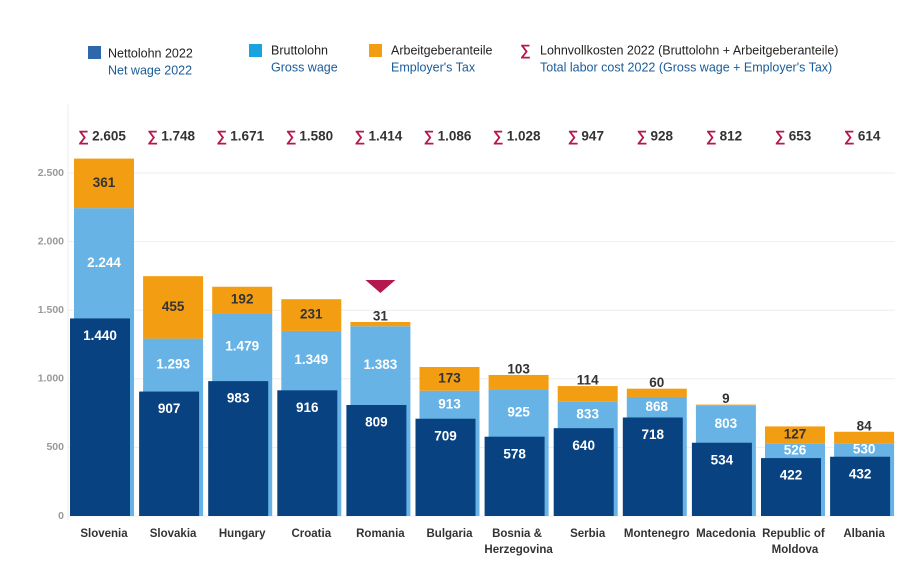 The height and width of the screenshot is (568, 921). What do you see at coordinates (449, 403) in the screenshot?
I see `value-label: 913` at bounding box center [449, 403].